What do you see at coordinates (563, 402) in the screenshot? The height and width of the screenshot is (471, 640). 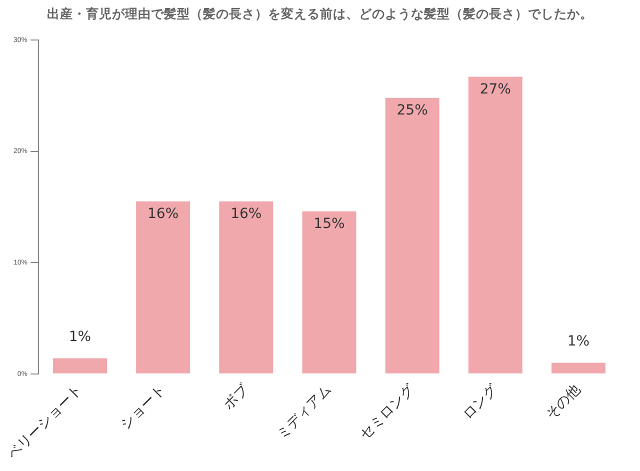 I see `x-tick-label: その他` at bounding box center [563, 402].